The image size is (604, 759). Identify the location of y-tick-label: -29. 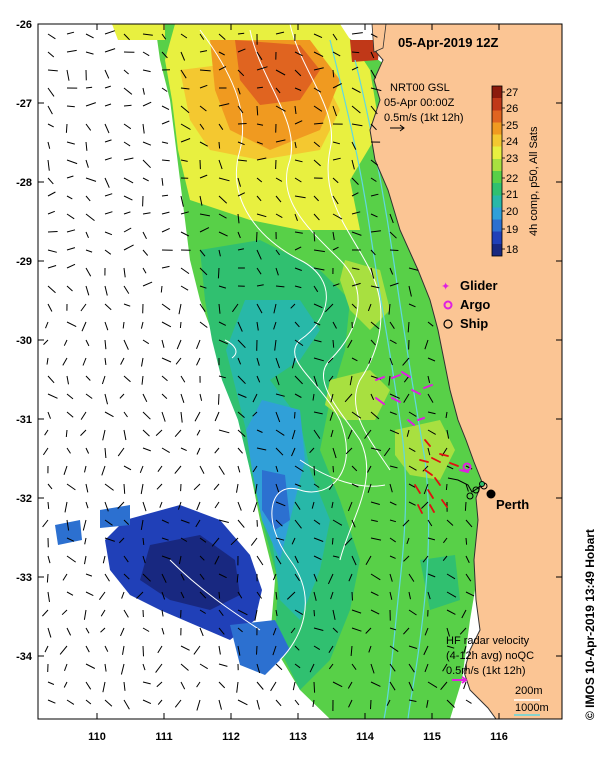
(24, 262).